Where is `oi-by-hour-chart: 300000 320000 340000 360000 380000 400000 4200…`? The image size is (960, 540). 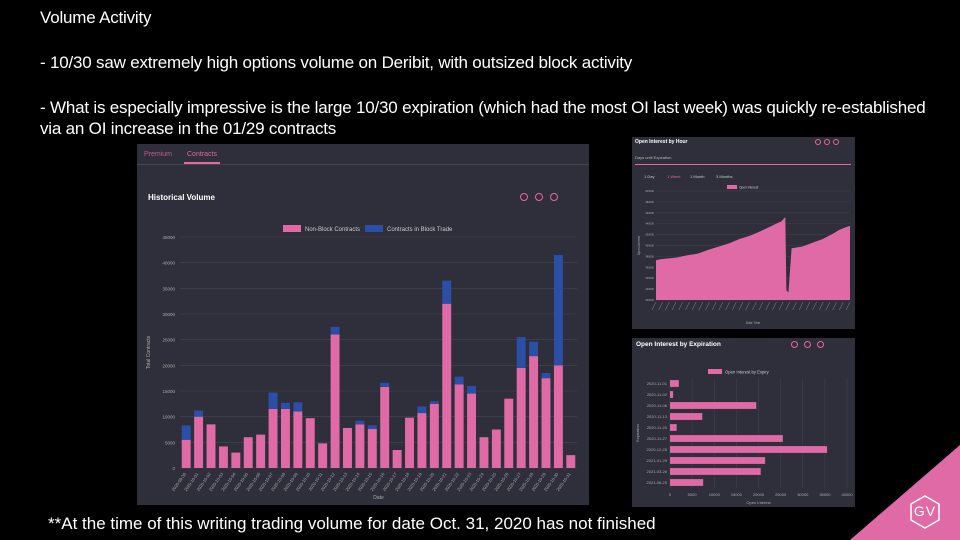 oi-by-hour-chart: 300000 320000 340000 360000 380000 400000 4200… is located at coordinates (744, 255).